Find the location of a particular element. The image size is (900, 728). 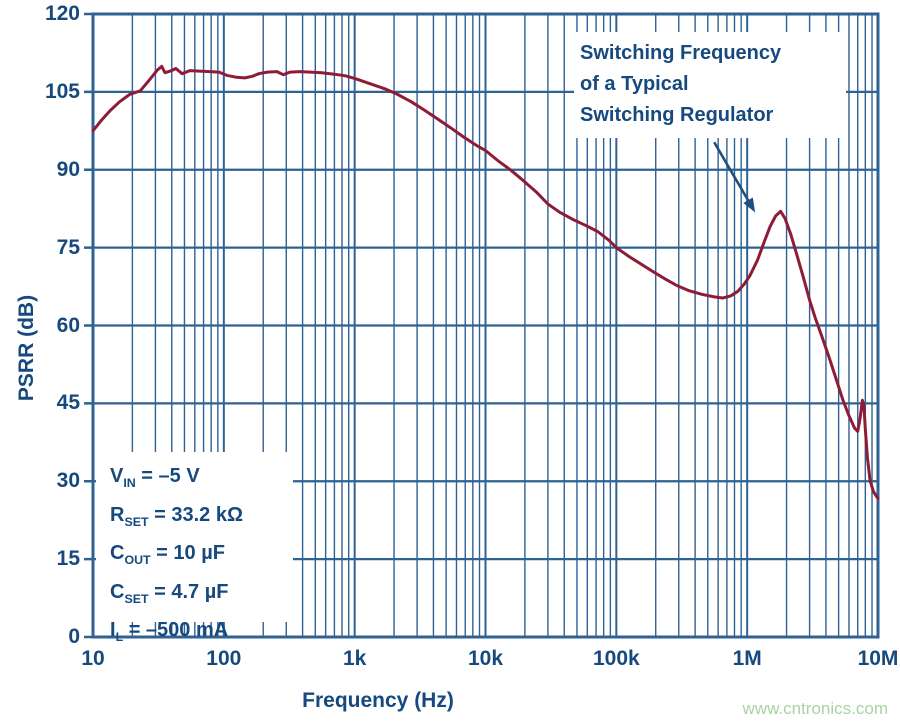

x-tick-label: 10M is located at coordinates (878, 658).